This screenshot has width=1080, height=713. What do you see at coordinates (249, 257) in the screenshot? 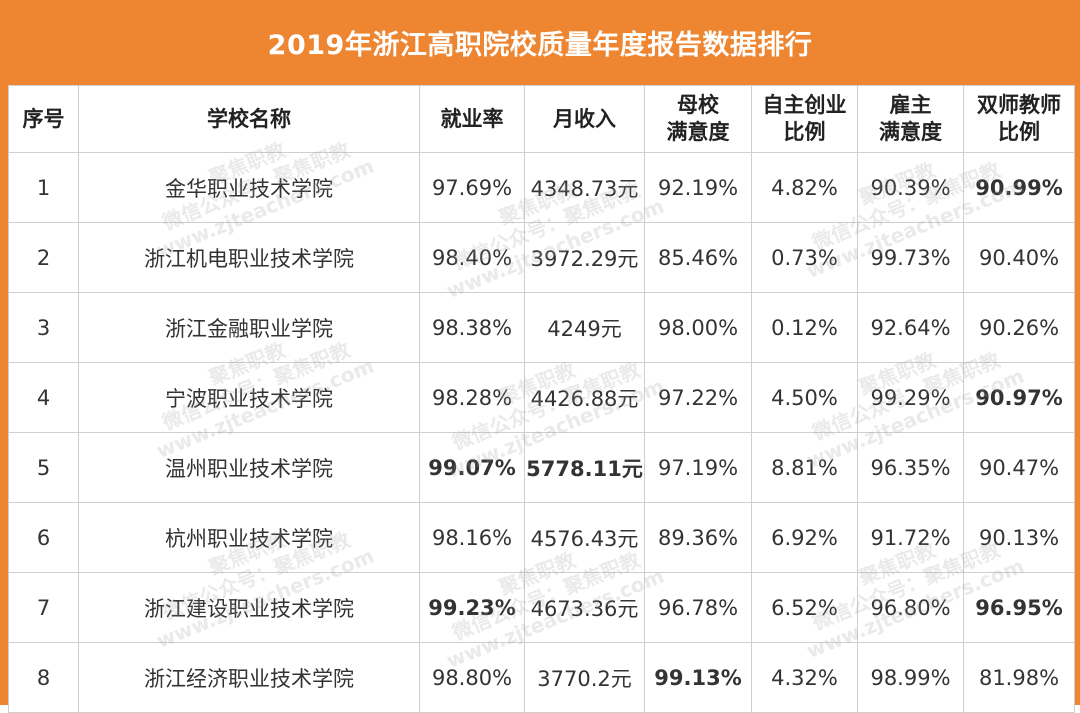
I see `cell-school: 浙江机电职业技术学院` at bounding box center [249, 257].